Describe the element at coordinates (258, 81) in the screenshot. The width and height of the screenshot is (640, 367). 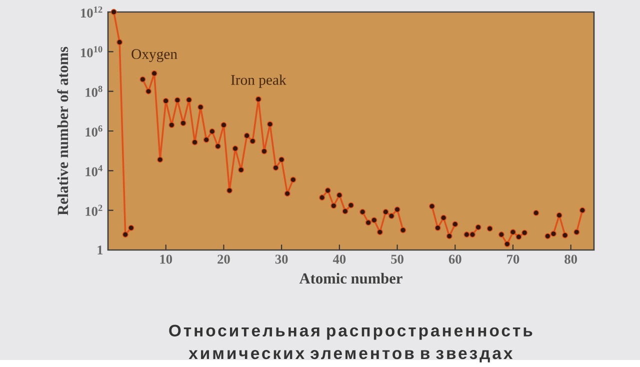
I see `annotation: Iron peak` at that location.